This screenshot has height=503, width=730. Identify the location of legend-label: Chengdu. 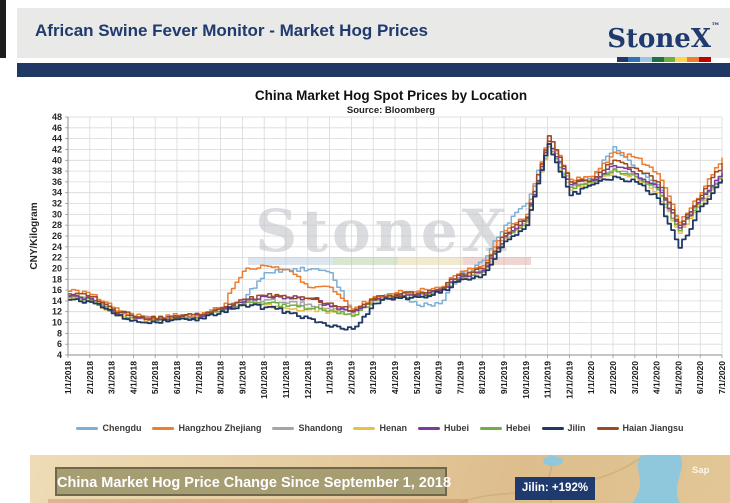
(122, 428).